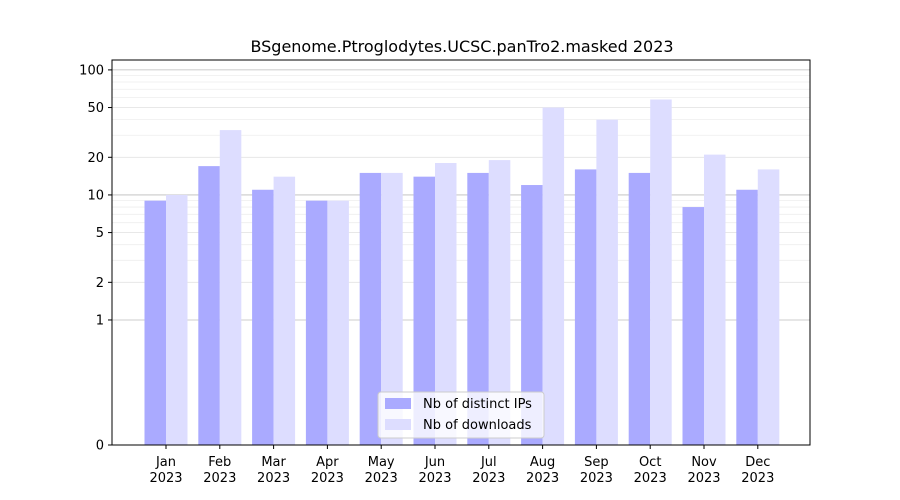 The image size is (900, 500). I want to click on legend-label-ips: Nb of distinct IPs, so click(477, 404).